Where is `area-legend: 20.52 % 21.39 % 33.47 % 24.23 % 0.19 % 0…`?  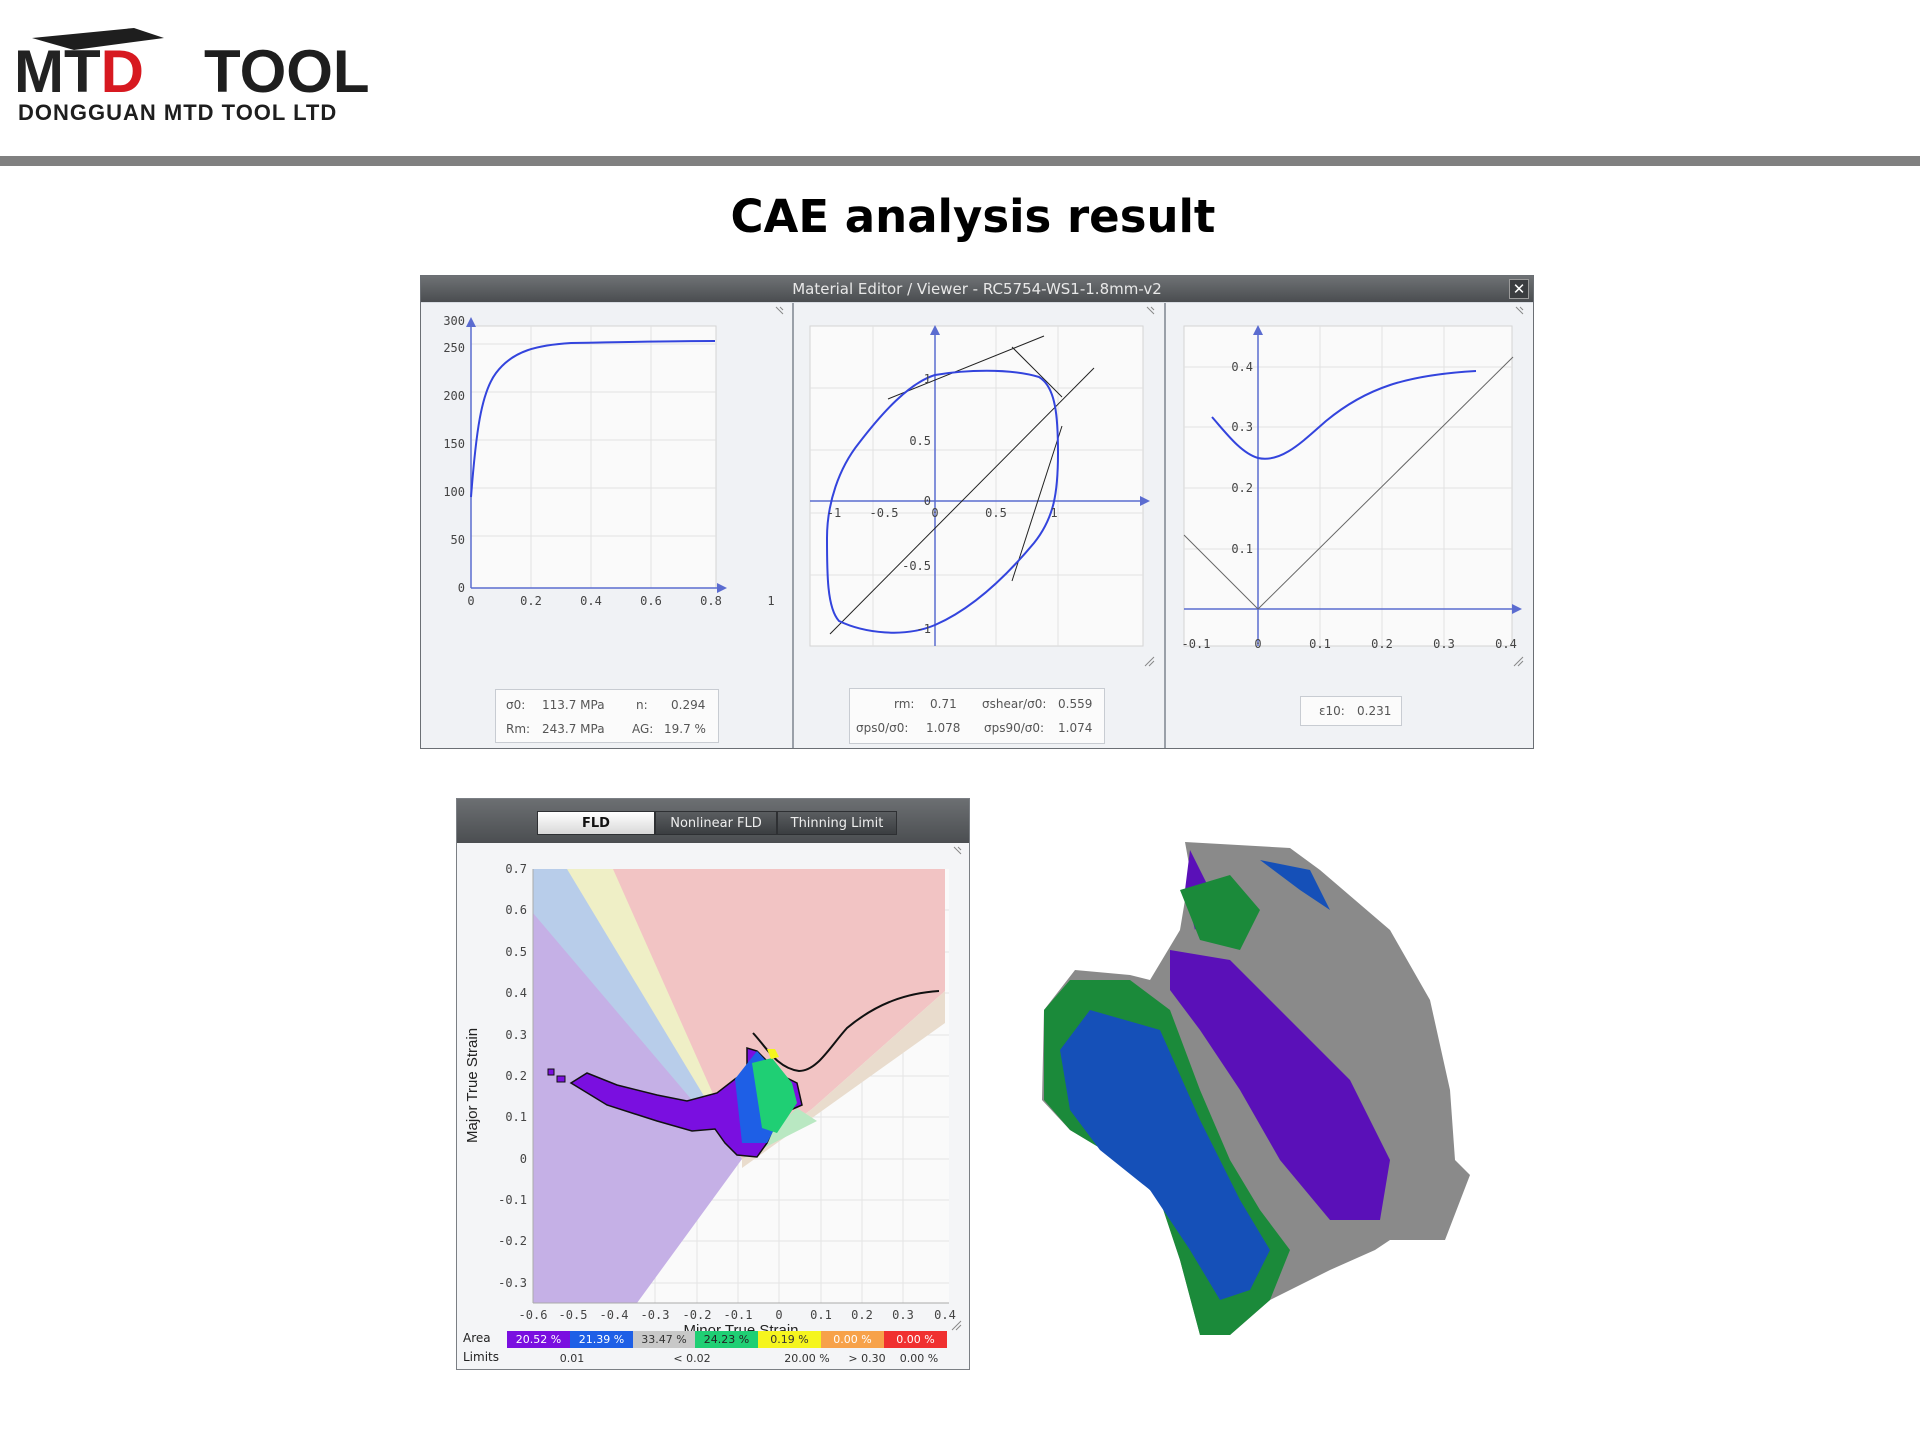 area-legend: 20.52 % 21.39 % 33.47 % 24.23 % 0.19 % 0… is located at coordinates (727, 1339).